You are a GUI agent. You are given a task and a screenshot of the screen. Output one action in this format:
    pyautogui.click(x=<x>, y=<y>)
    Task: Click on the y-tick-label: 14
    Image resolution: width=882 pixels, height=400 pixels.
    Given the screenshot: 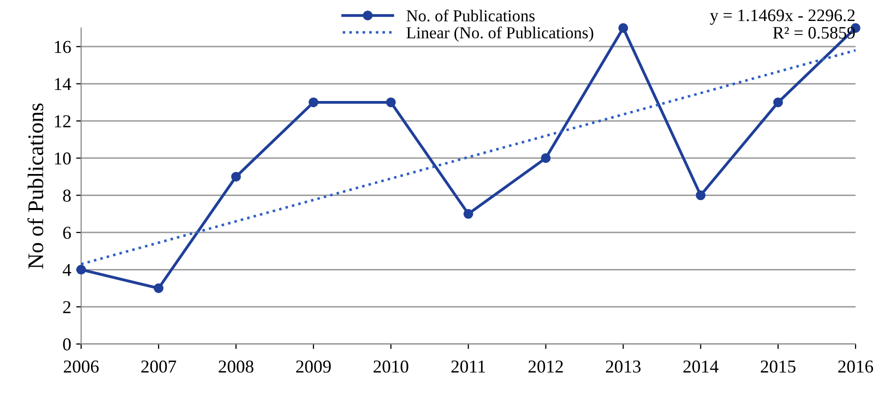 What is the action you would take?
    pyautogui.click(x=63, y=84)
    